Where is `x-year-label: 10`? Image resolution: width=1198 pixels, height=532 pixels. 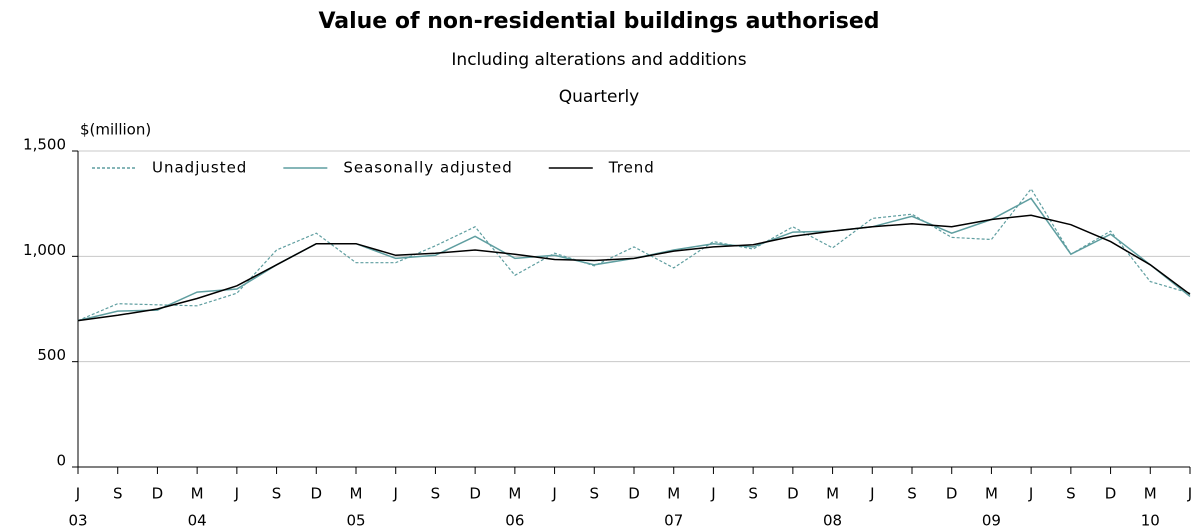 x-year-label: 10 is located at coordinates (1150, 521).